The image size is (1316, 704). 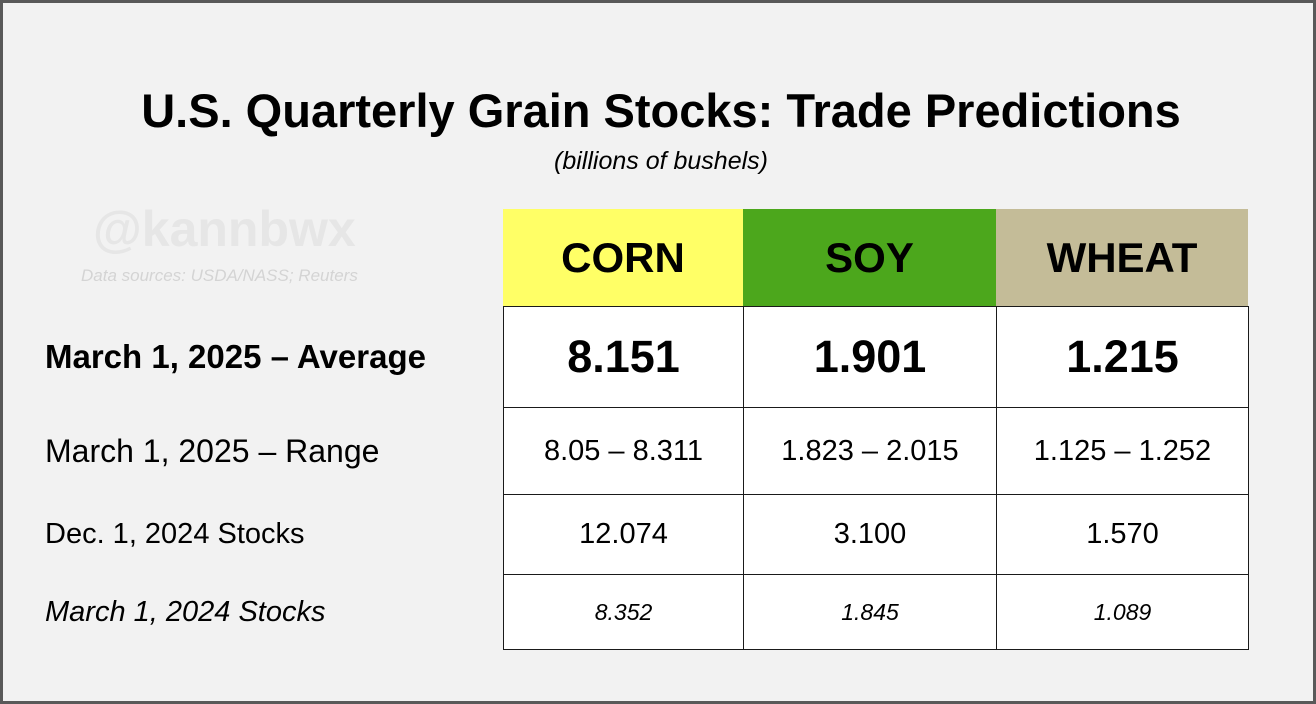 I want to click on value-cell-wheat-march-2024: 1.089, so click(x=1122, y=611).